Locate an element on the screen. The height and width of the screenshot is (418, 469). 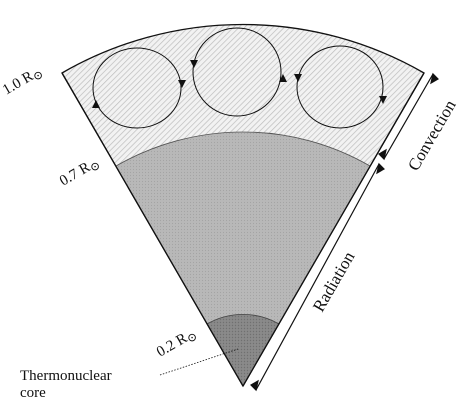
convection-cell-middle is located at coordinates (237, 72).